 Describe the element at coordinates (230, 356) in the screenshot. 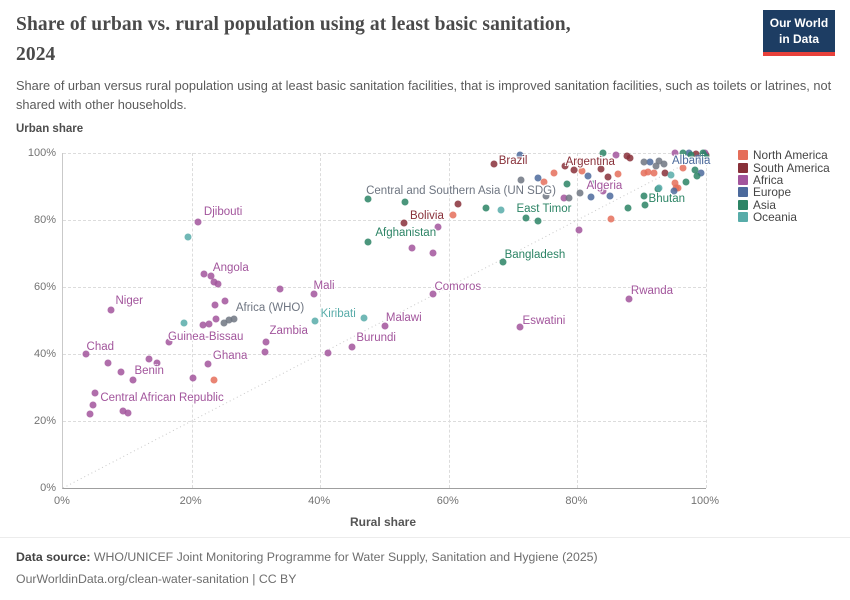

I see `country-label: Ghana` at that location.